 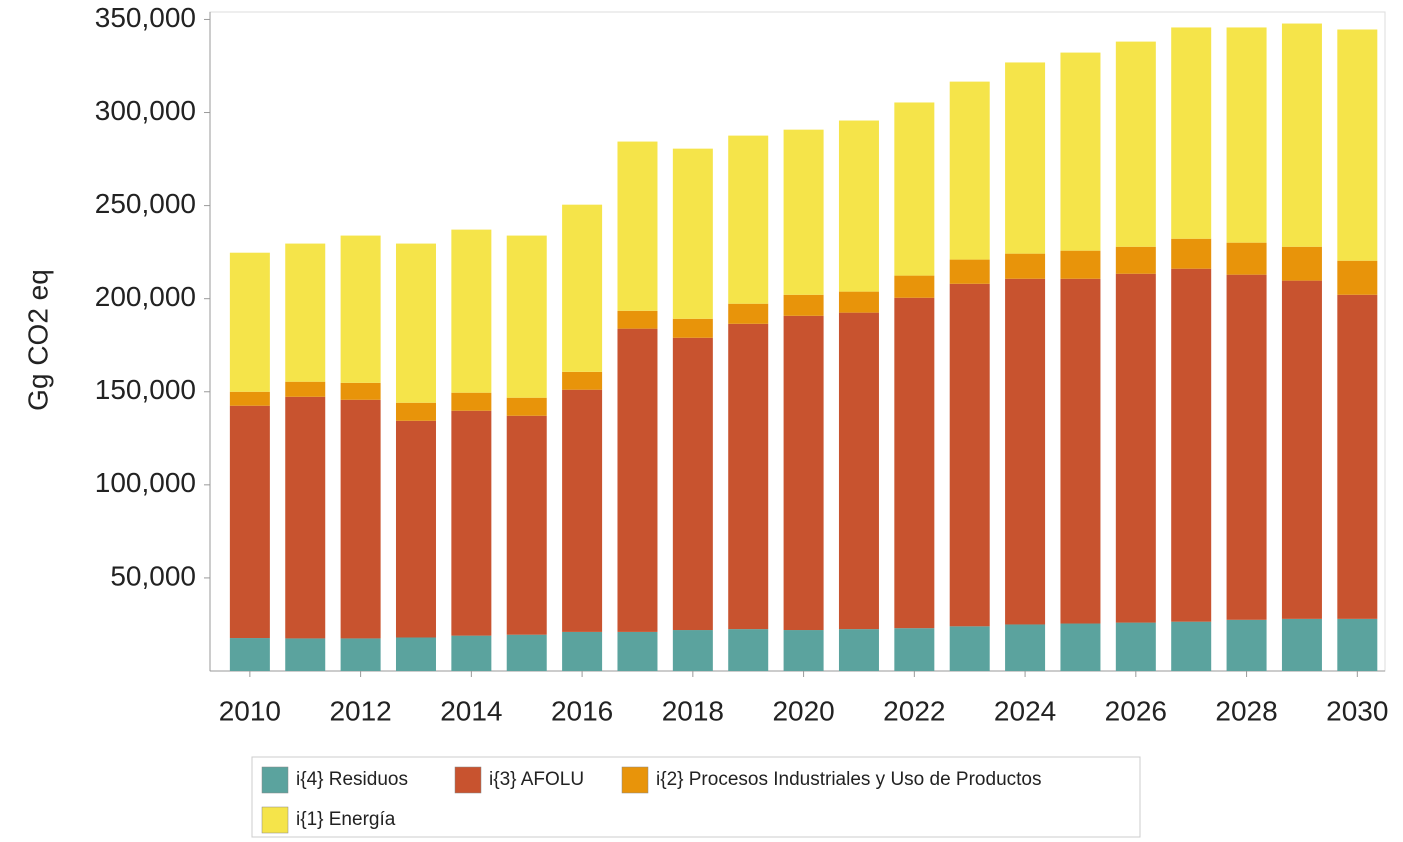 I want to click on x-tick-label: 2026, so click(x=1136, y=710).